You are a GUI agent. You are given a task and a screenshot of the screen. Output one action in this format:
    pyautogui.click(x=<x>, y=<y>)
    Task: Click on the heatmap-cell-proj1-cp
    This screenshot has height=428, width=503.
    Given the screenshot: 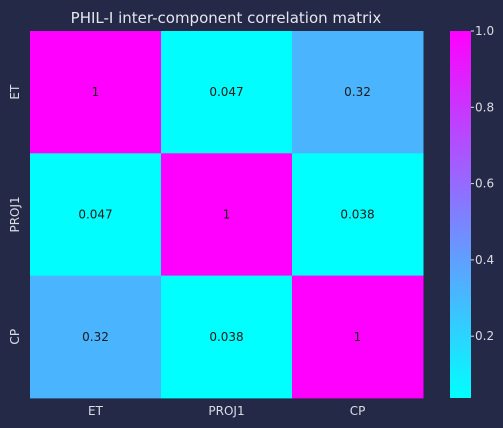 What is the action you would take?
    pyautogui.click(x=358, y=215)
    